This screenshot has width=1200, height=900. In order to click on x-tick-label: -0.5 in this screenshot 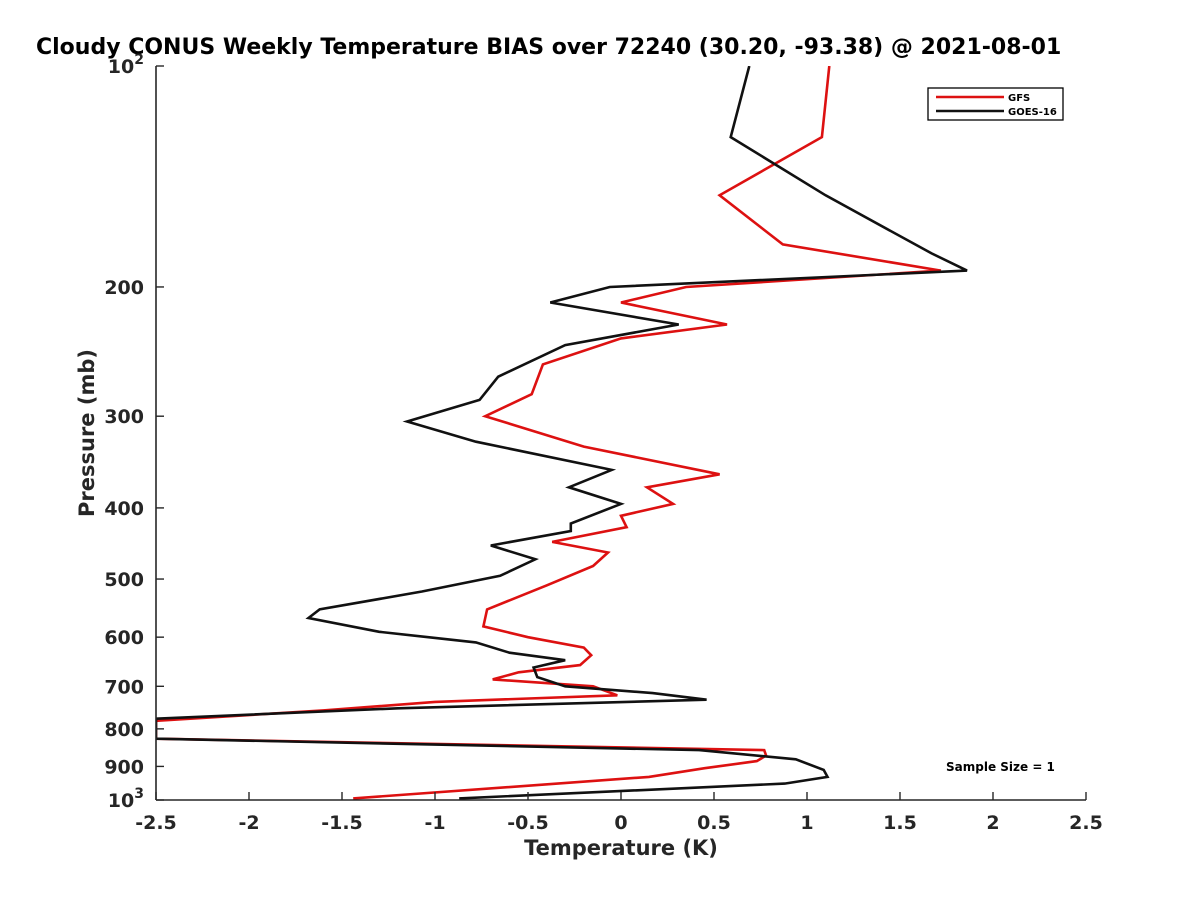, I will do `click(528, 823)`.